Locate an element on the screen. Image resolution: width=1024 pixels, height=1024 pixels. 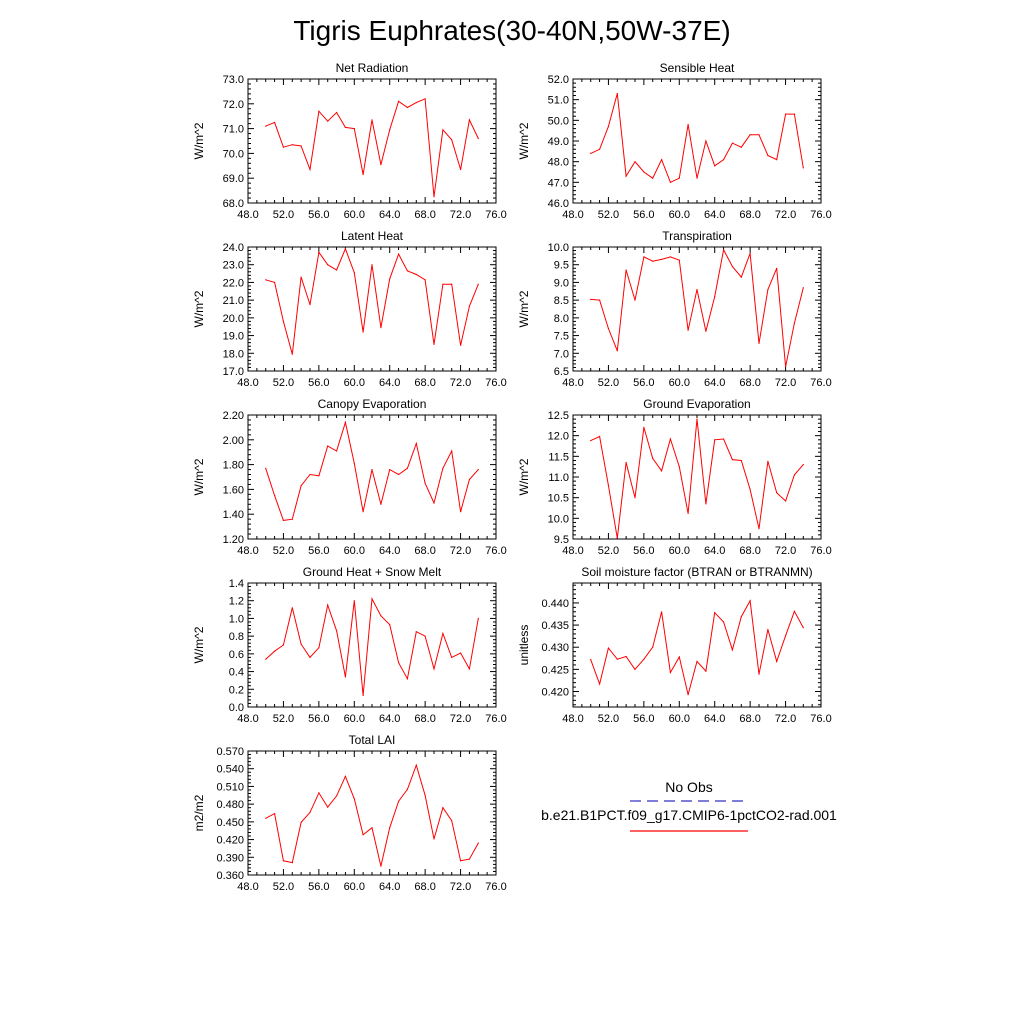
y-tick-label: 68.0 is located at coordinates (233, 204).